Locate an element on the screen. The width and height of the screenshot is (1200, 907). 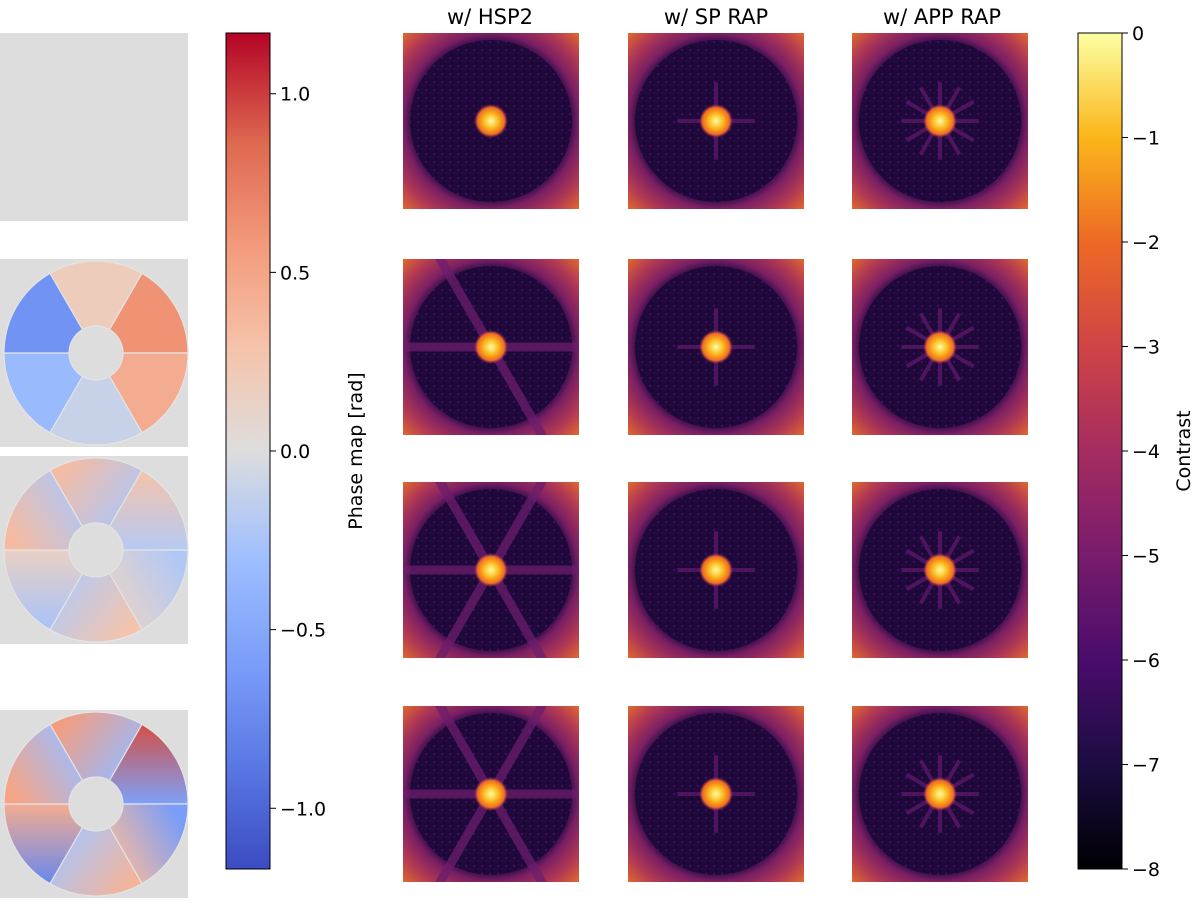
column-title-sp-rap: w/ SP RAP is located at coordinates (716, 17).